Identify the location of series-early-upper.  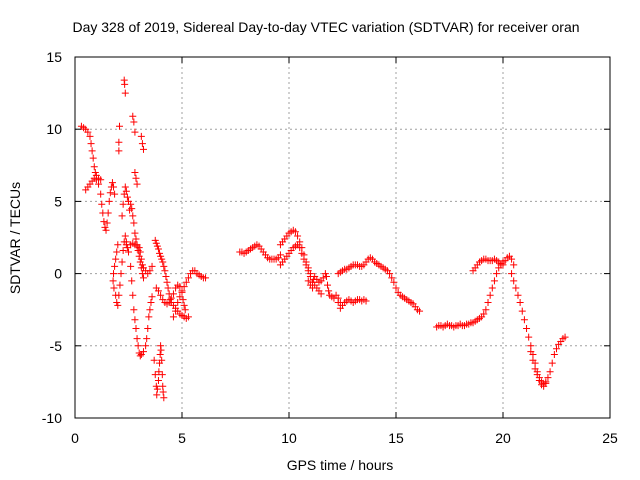
(91, 153).